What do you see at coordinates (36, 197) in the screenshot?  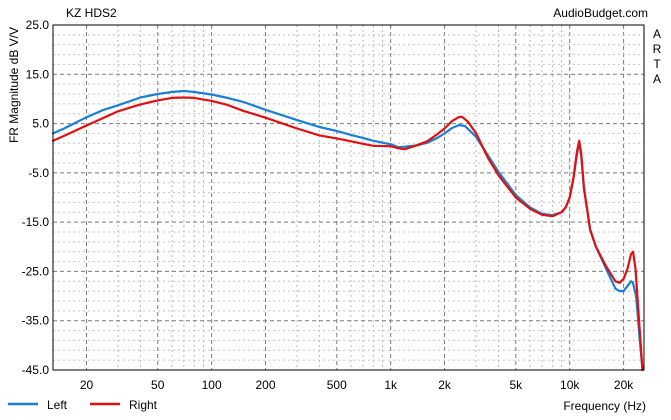 I see `y-axis-ticks: 25.0 15.0 5.0 -5.0 -15.0 -25.0 -35.0 -45.0` at bounding box center [36, 197].